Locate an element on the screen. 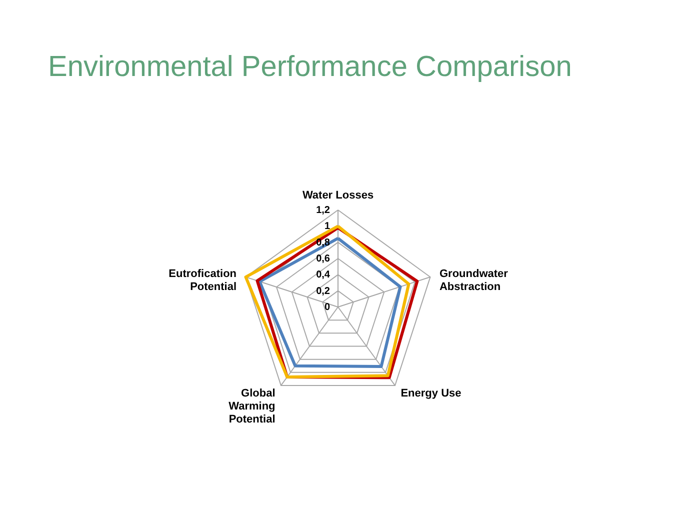 The image size is (685, 517). spoke-label: Eutrofication Potential is located at coordinates (202, 281).